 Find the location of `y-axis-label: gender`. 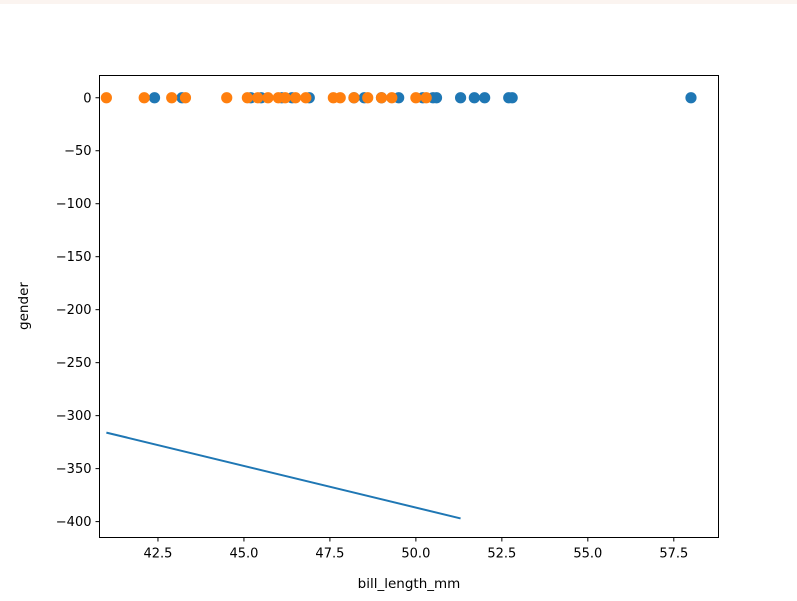

y-axis-label: gender is located at coordinates (24, 306).